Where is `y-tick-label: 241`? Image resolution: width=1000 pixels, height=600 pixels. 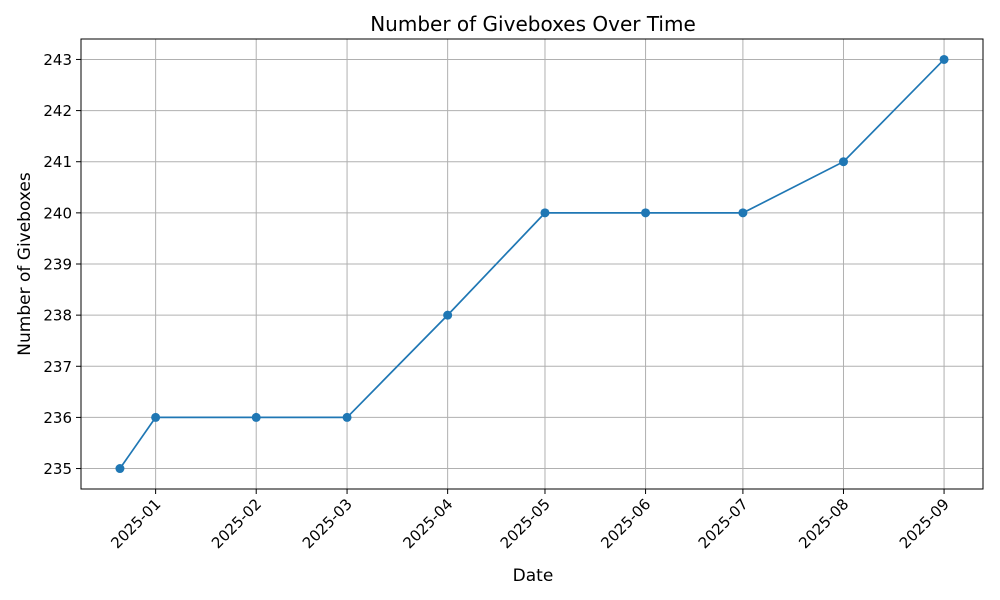 y-tick-label: 241 is located at coordinates (57, 162).